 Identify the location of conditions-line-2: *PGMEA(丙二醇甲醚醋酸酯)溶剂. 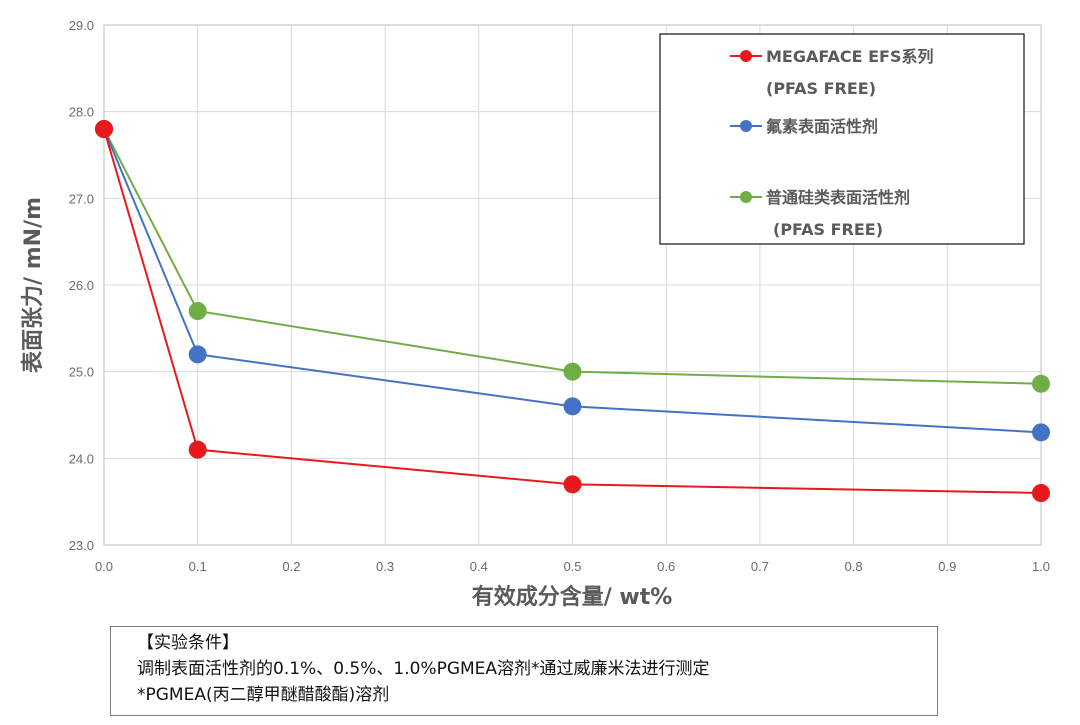
(263, 695).